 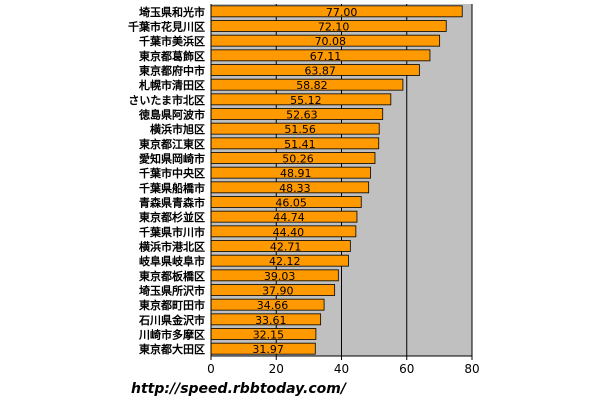 I want to click on category-label: 千葉市中央区, so click(x=172, y=173).